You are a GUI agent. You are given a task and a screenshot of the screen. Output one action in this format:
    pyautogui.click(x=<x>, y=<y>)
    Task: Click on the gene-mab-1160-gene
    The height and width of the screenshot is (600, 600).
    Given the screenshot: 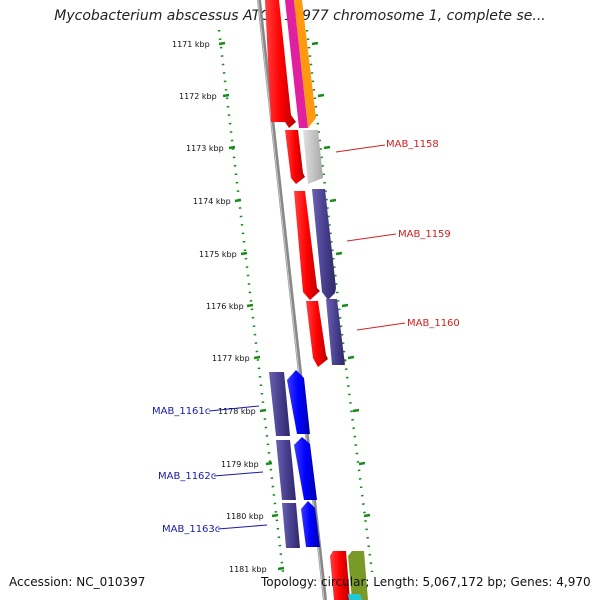 What is the action you would take?
    pyautogui.click(x=335, y=332)
    